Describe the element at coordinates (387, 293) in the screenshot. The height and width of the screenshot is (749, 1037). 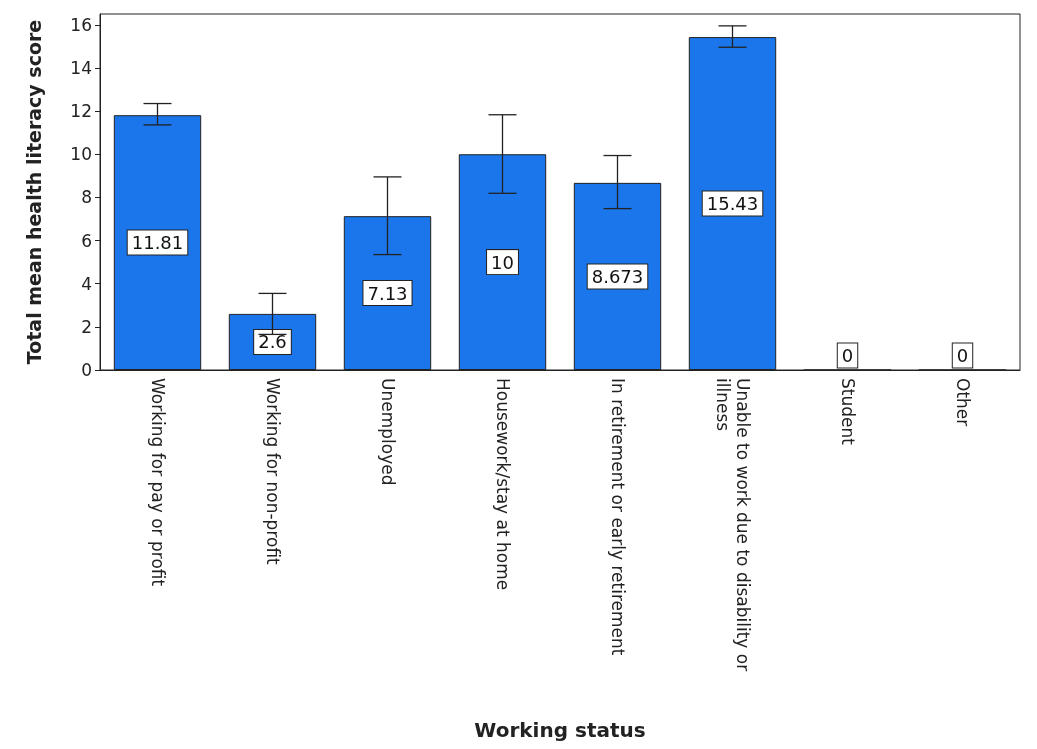
I see `data-label: 7.13` at that location.